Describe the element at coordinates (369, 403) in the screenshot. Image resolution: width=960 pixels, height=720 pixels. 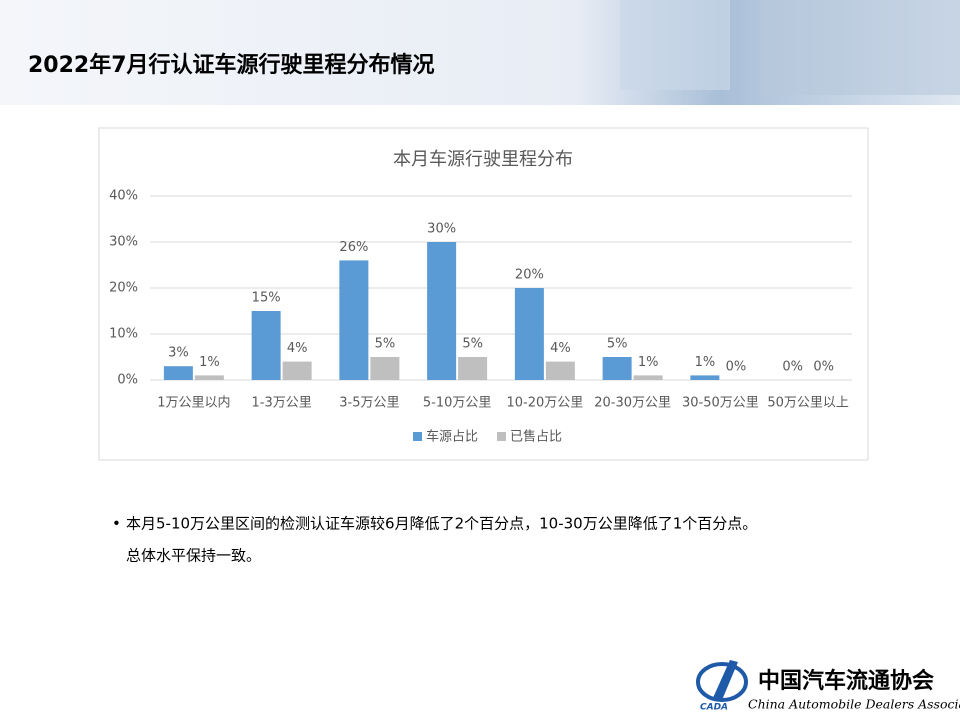
I see `x-tick-label: 3-5万公里` at that location.